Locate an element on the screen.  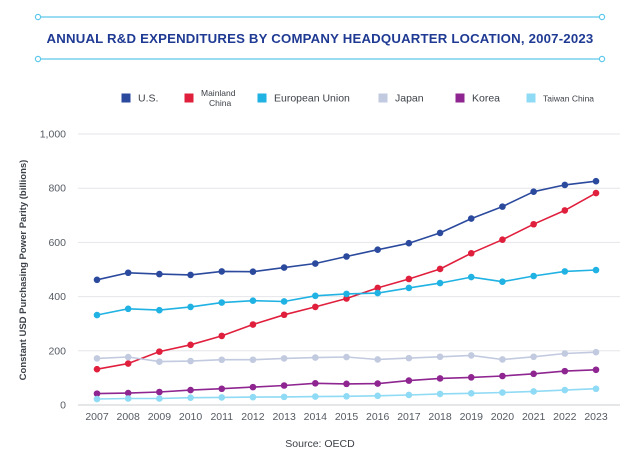
data-point-korea-2007 is located at coordinates (97, 393).